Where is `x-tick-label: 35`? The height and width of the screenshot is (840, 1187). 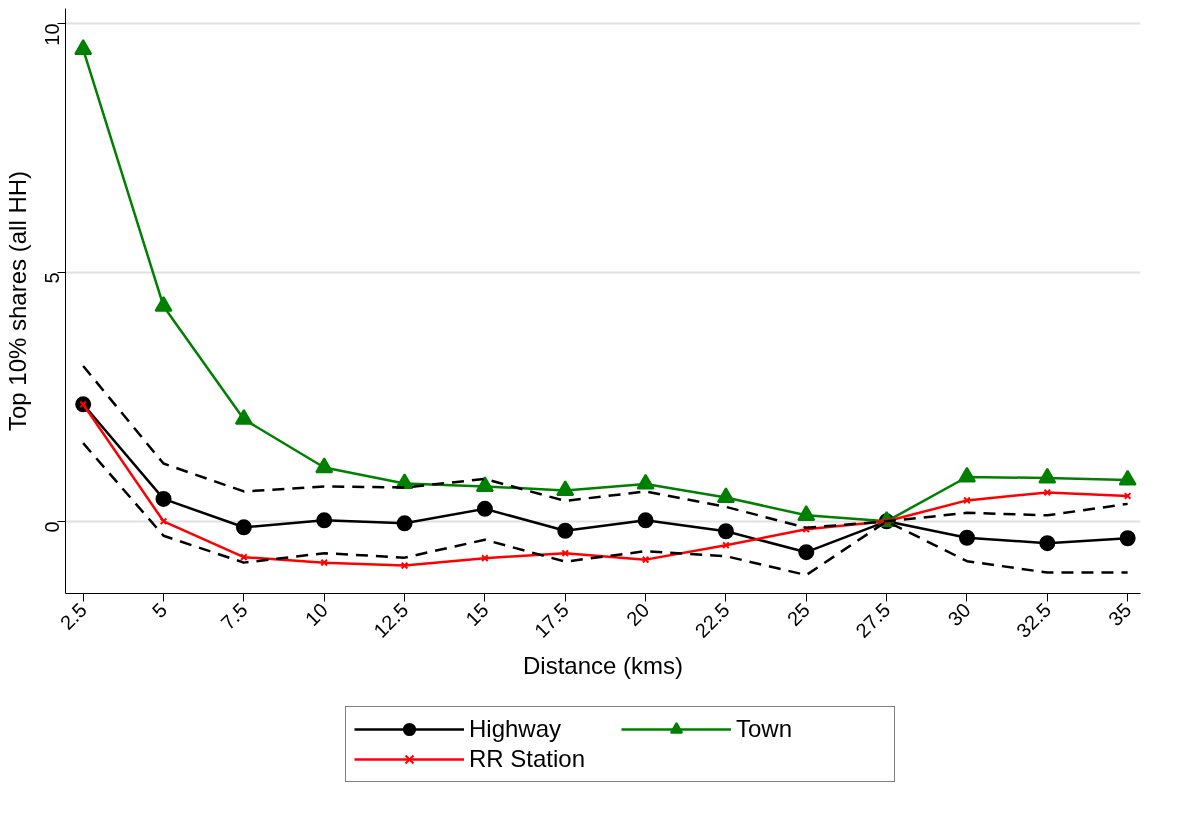
x-tick-label: 35 is located at coordinates (1120, 614).